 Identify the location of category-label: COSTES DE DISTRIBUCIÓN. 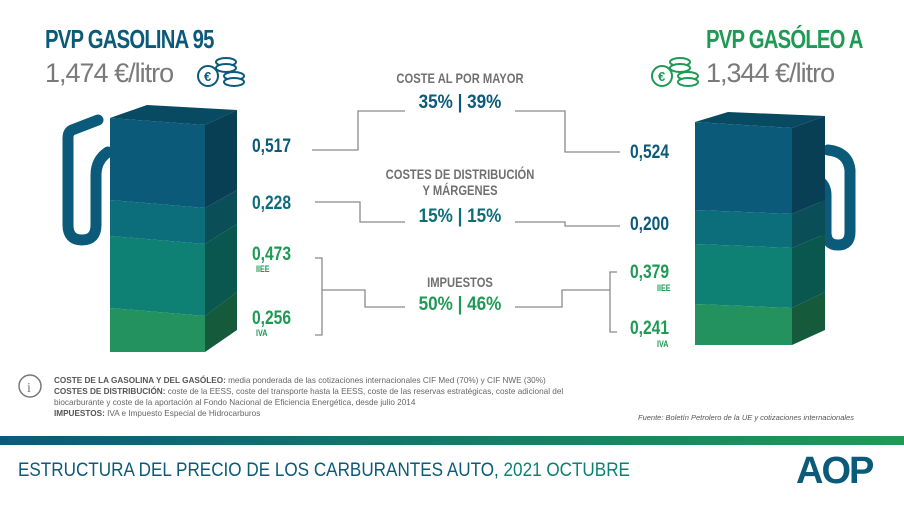
(460, 174).